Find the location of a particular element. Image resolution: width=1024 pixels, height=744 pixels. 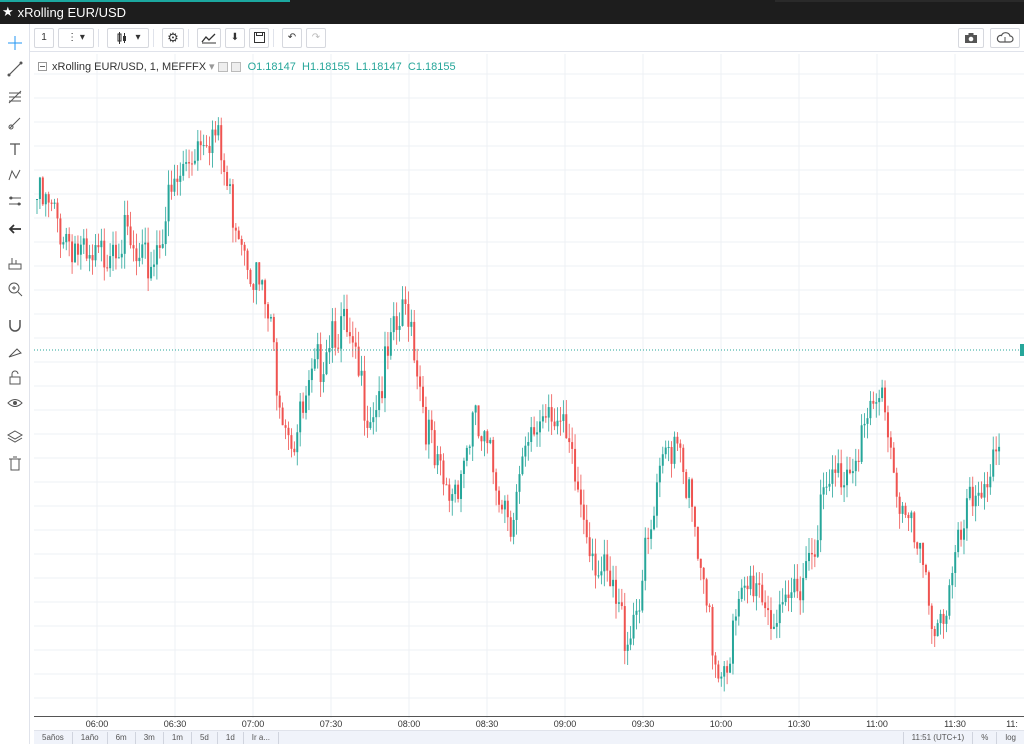

save-button is located at coordinates (259, 37).